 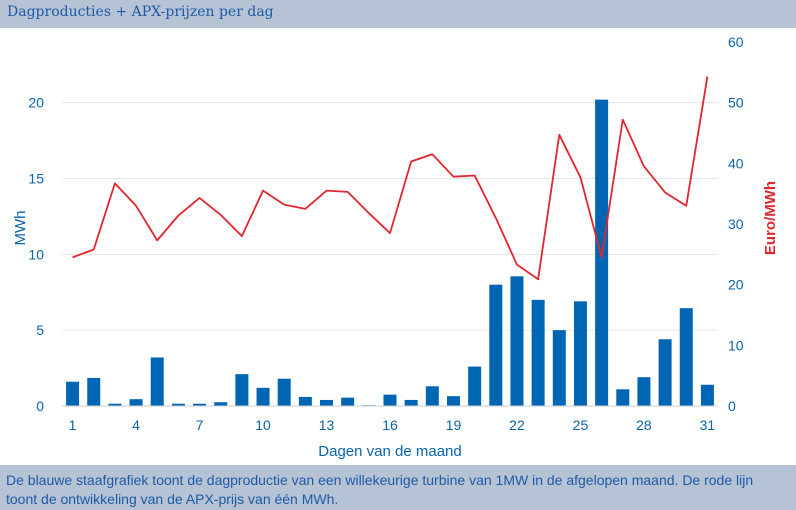 What do you see at coordinates (736, 163) in the screenshot?
I see `y2-tick-label: 40` at bounding box center [736, 163].